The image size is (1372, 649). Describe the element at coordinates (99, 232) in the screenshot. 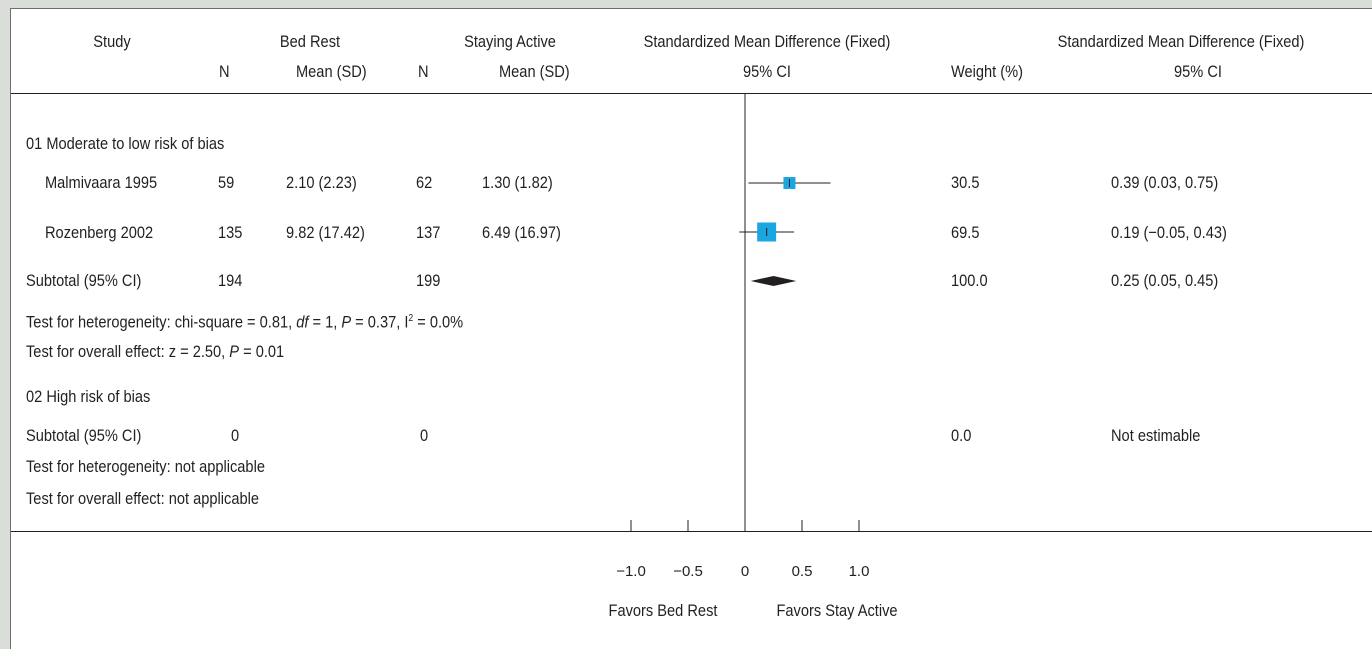

I see `study-name: Rozenberg 2002` at that location.